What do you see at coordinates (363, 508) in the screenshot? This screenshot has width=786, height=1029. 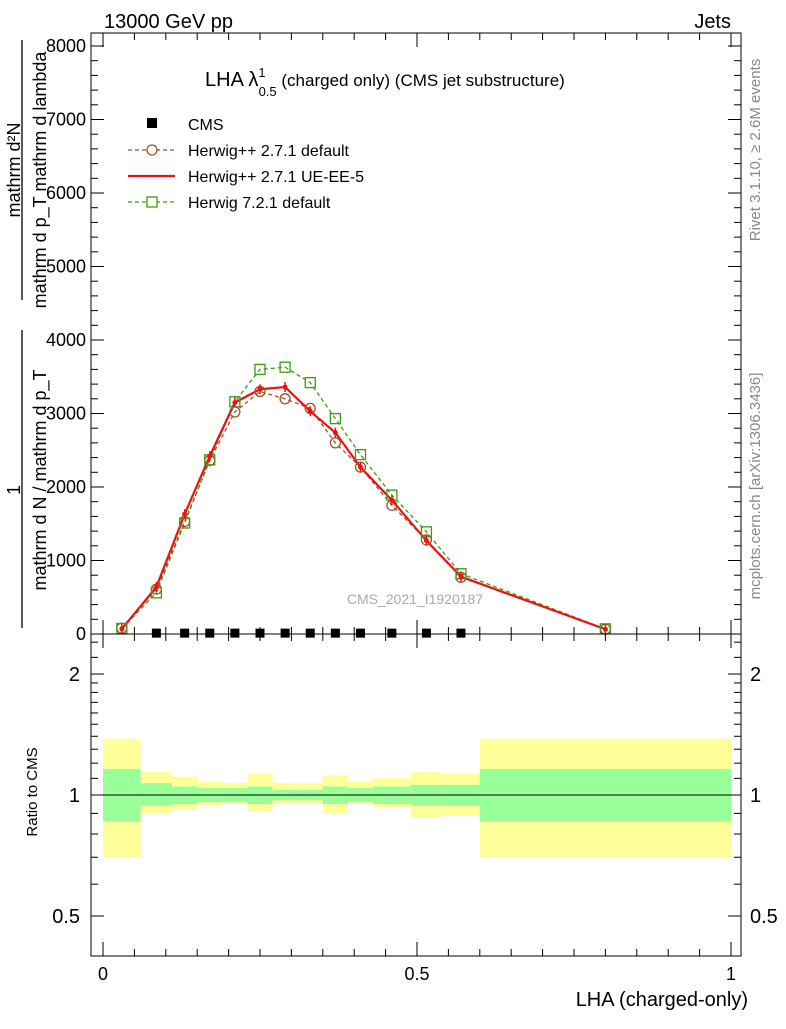 I see `series-line-herwig-ueee5` at bounding box center [363, 508].